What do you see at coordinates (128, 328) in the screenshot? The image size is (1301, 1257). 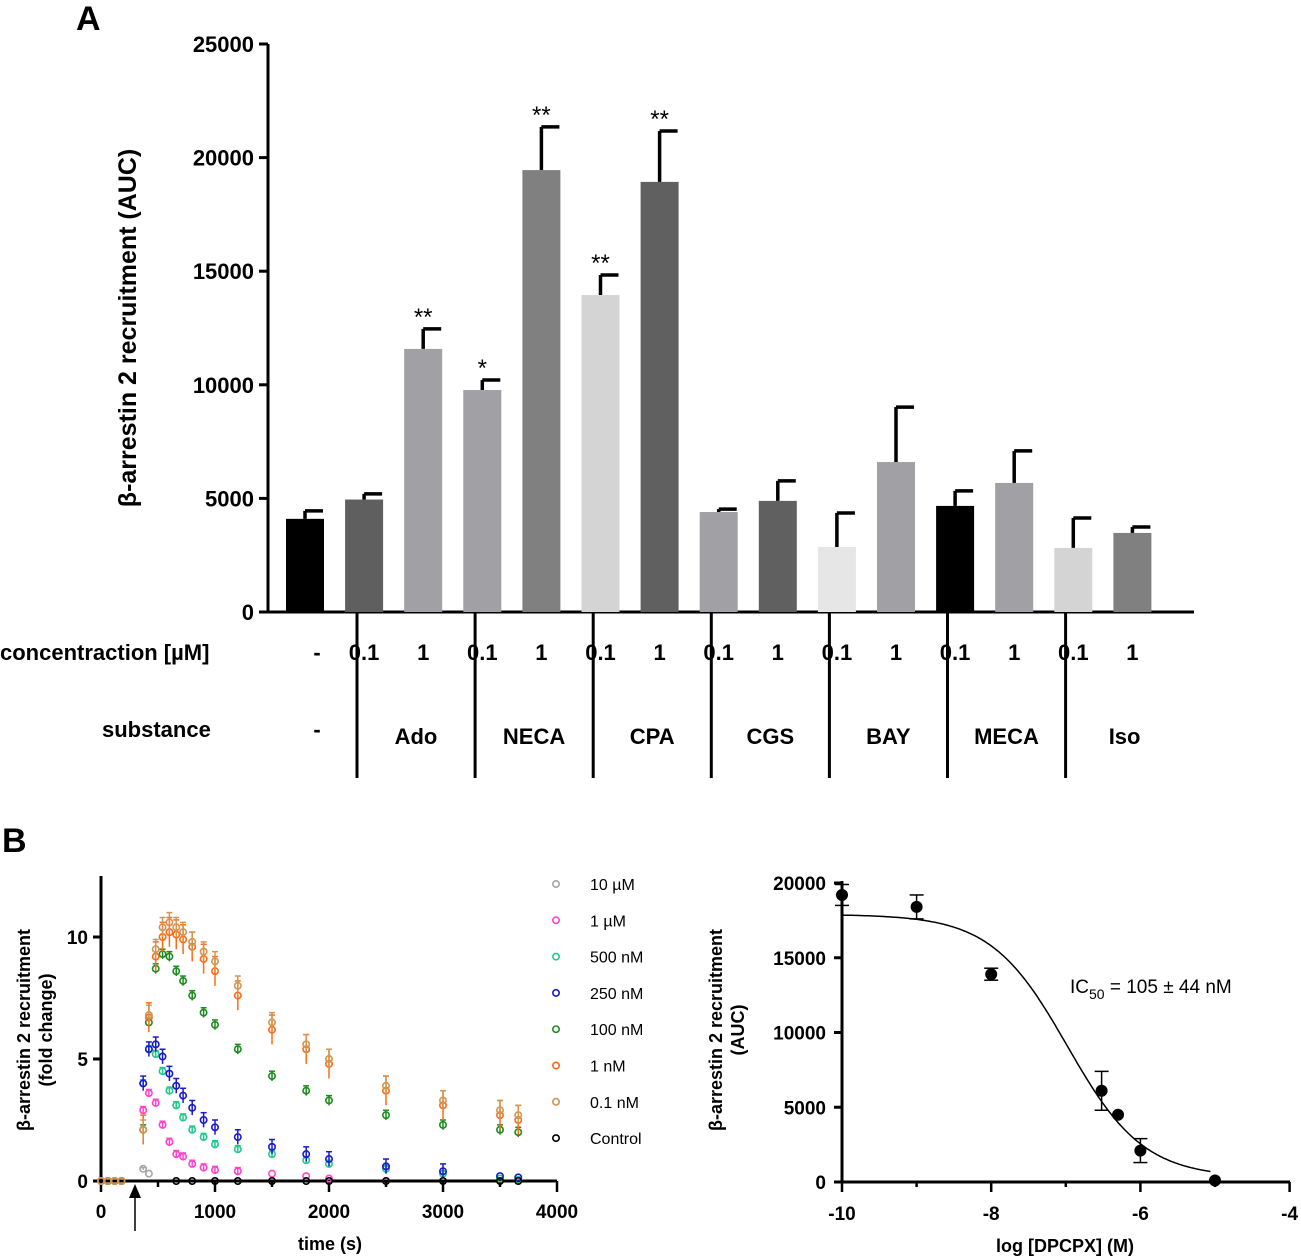 I see `y-axis-label: β-arrestin 2 recruitment (AUC)` at bounding box center [128, 328].